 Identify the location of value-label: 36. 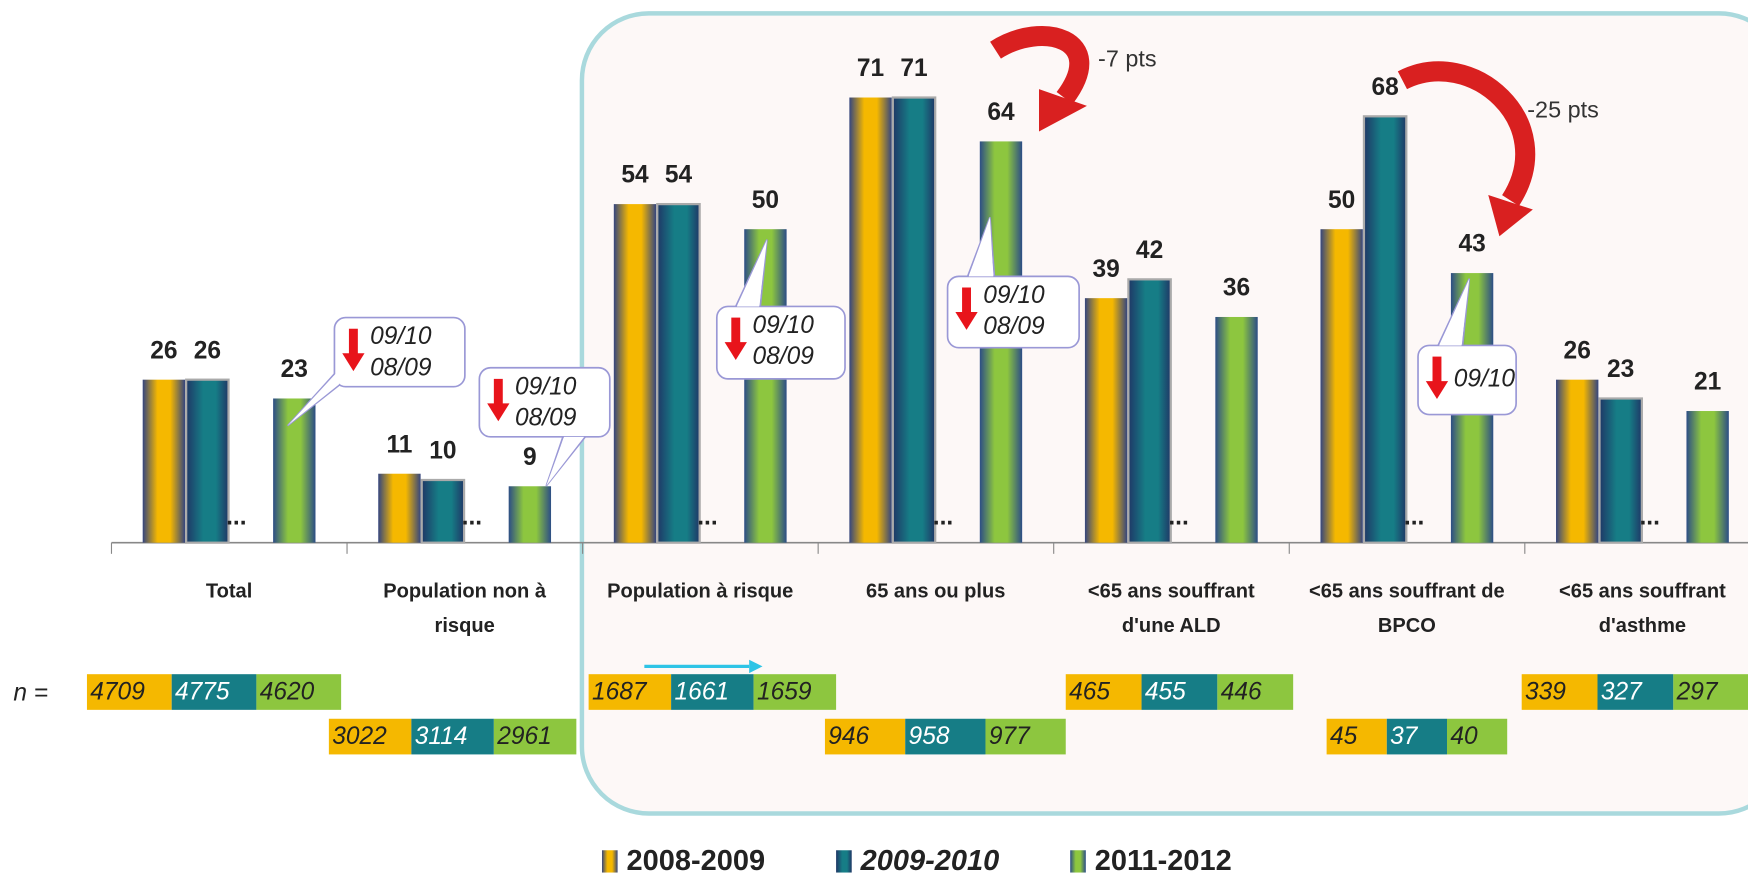
(1236, 288).